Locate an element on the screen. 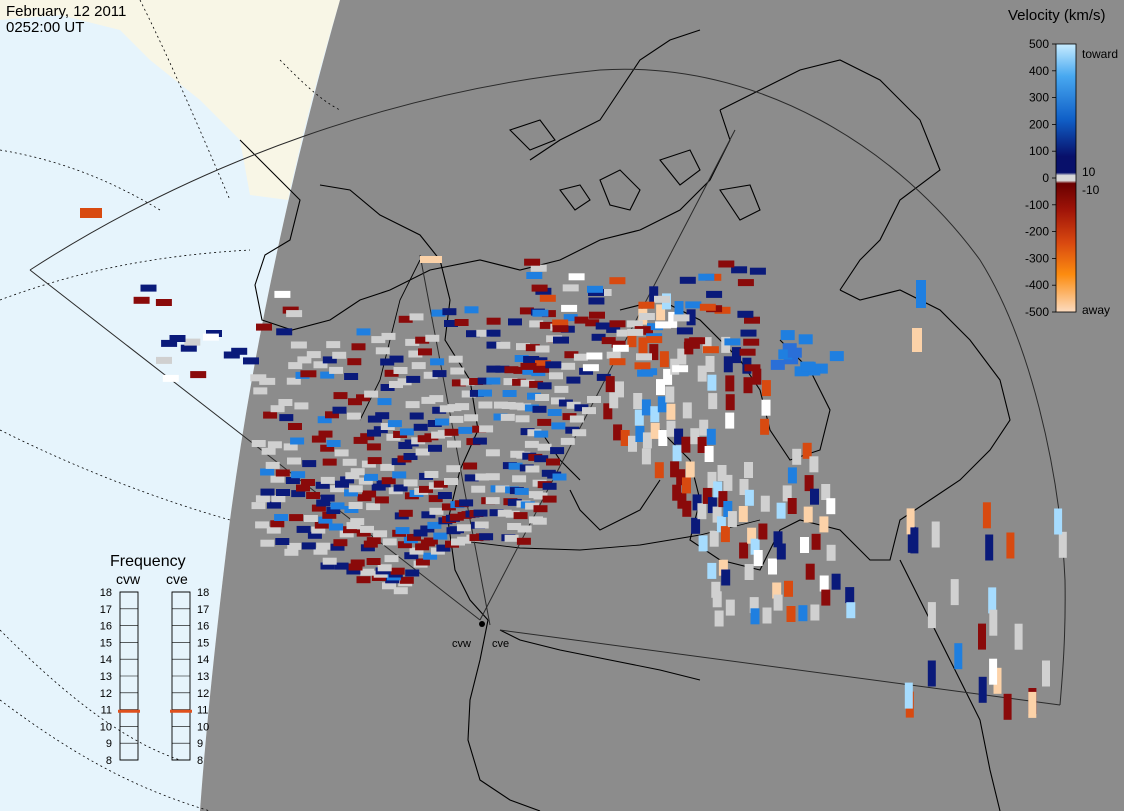  legend-tick-label: -100 is located at coordinates (1037, 205).